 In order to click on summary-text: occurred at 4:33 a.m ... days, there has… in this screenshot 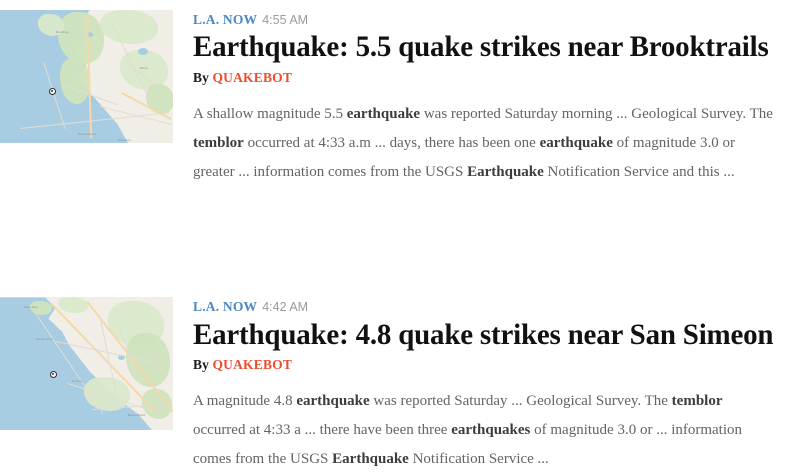, I will do `click(391, 142)`.